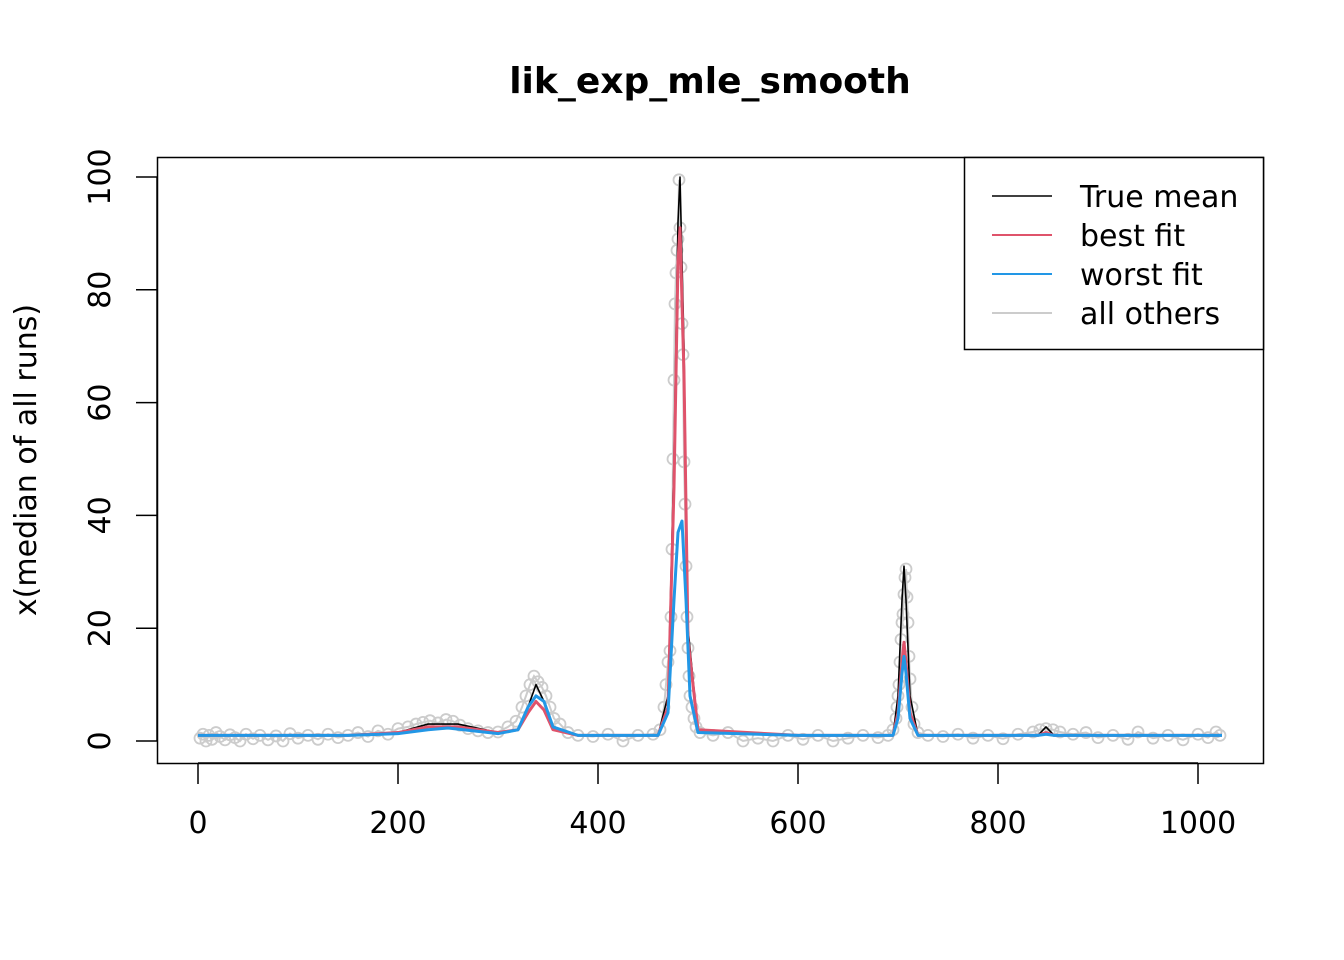  Describe the element at coordinates (120, 449) in the screenshot. I see `y-axis: 0 20 40 60 80 100` at that location.